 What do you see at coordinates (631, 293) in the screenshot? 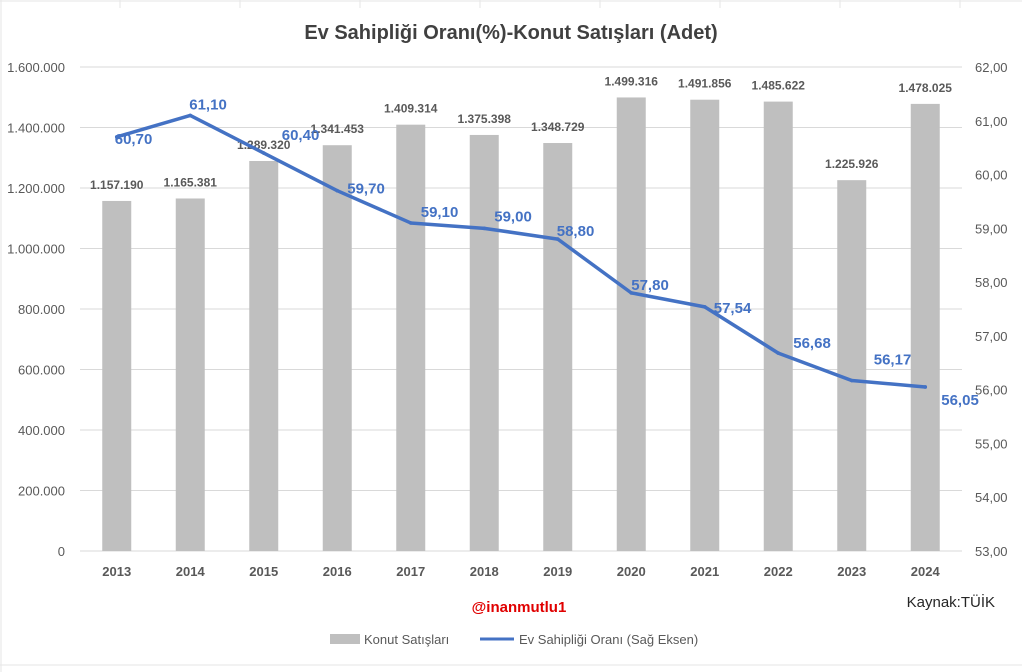
I see `line-point-2020` at bounding box center [631, 293].